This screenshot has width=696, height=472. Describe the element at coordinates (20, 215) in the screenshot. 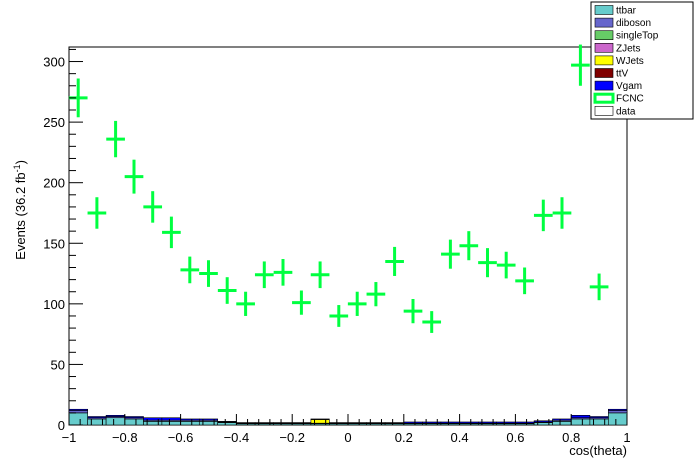

I see `y-axis-title-main: Events (36.2 fb` at that location.